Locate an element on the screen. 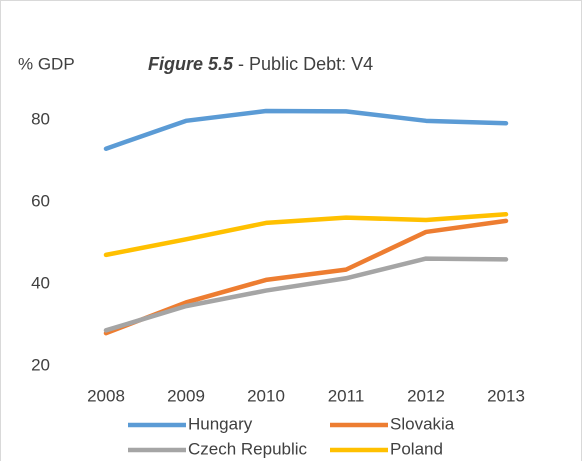  legend-label: Slovakia is located at coordinates (422, 423).